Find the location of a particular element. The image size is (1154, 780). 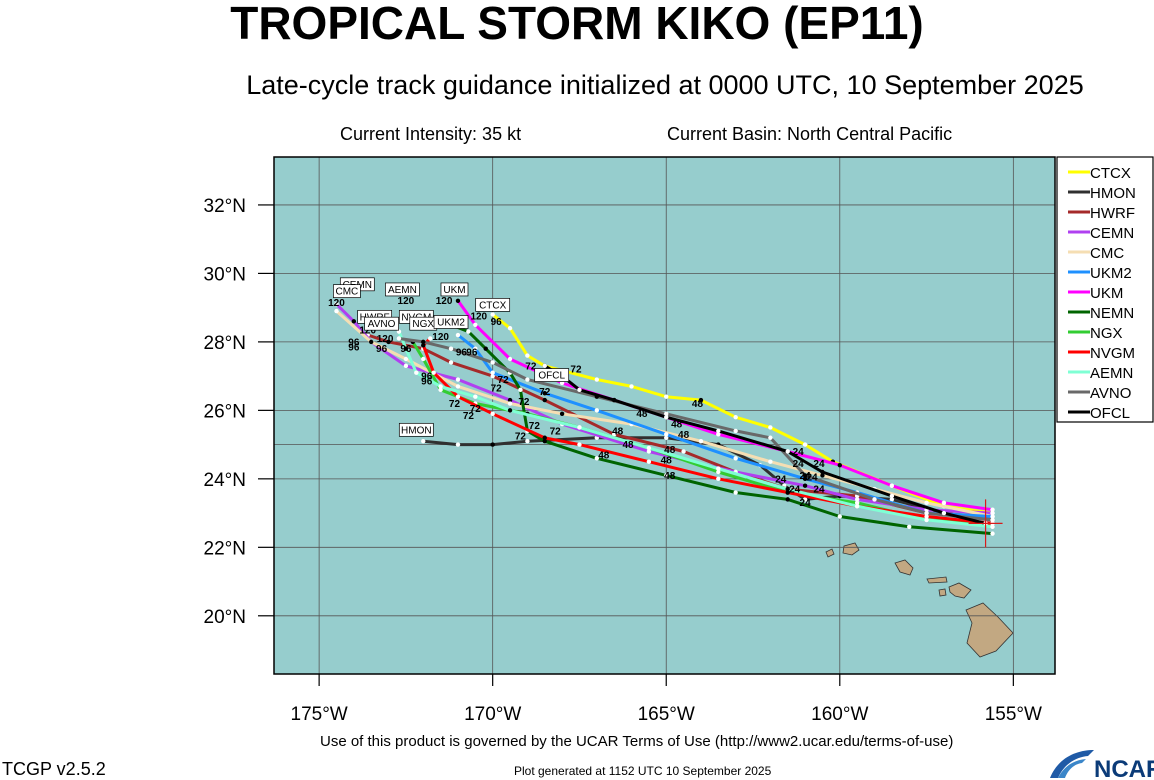

legend-item-ukm: UKM is located at coordinates (1095, 293).